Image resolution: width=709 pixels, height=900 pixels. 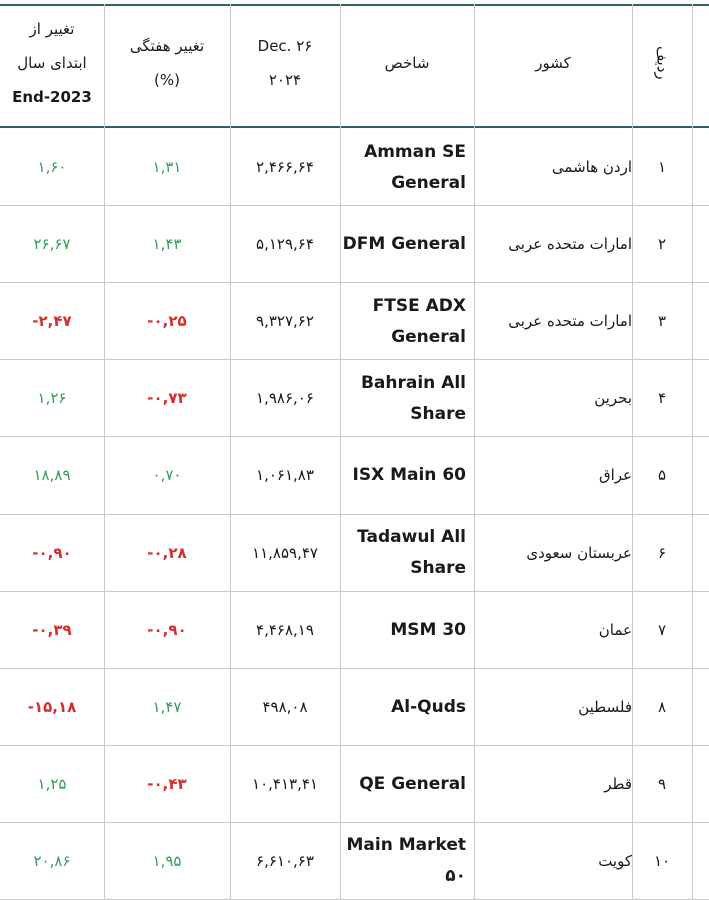 I want to click on value-cell: ۵,۱۲۹,۶۴, so click(x=285, y=244).